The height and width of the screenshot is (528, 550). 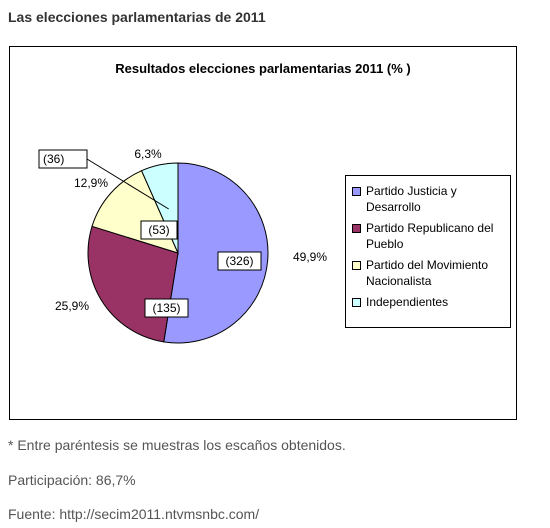 What do you see at coordinates (91, 183) in the screenshot?
I see `slice-value-label: 12,9%` at bounding box center [91, 183].